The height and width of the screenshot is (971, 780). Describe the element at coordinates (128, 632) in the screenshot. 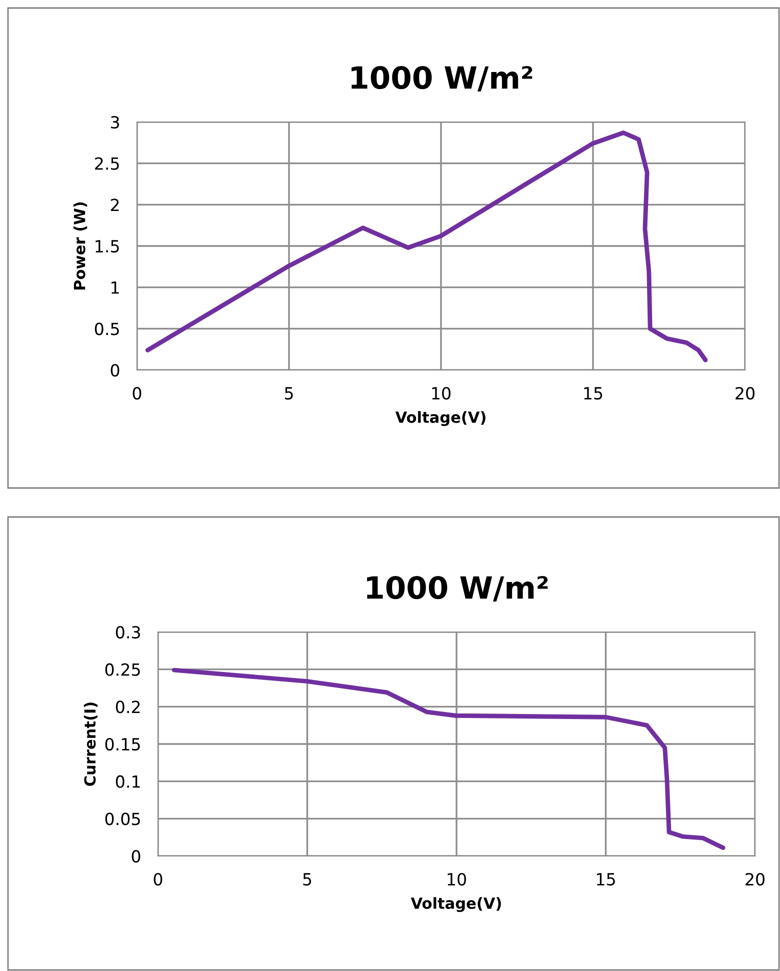

I see `y-tick-label: 0.3` at that location.